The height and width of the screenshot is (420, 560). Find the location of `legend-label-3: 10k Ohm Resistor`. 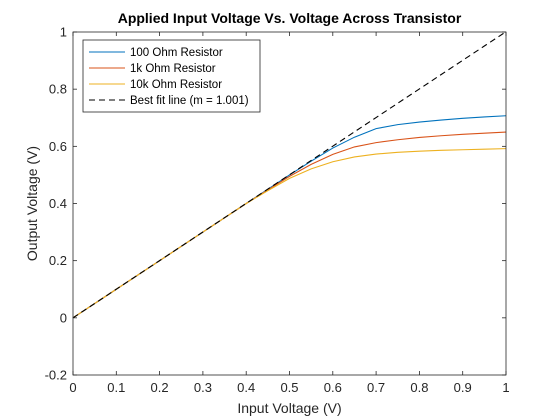

legend-label-3: 10k Ohm Resistor is located at coordinates (176, 85).